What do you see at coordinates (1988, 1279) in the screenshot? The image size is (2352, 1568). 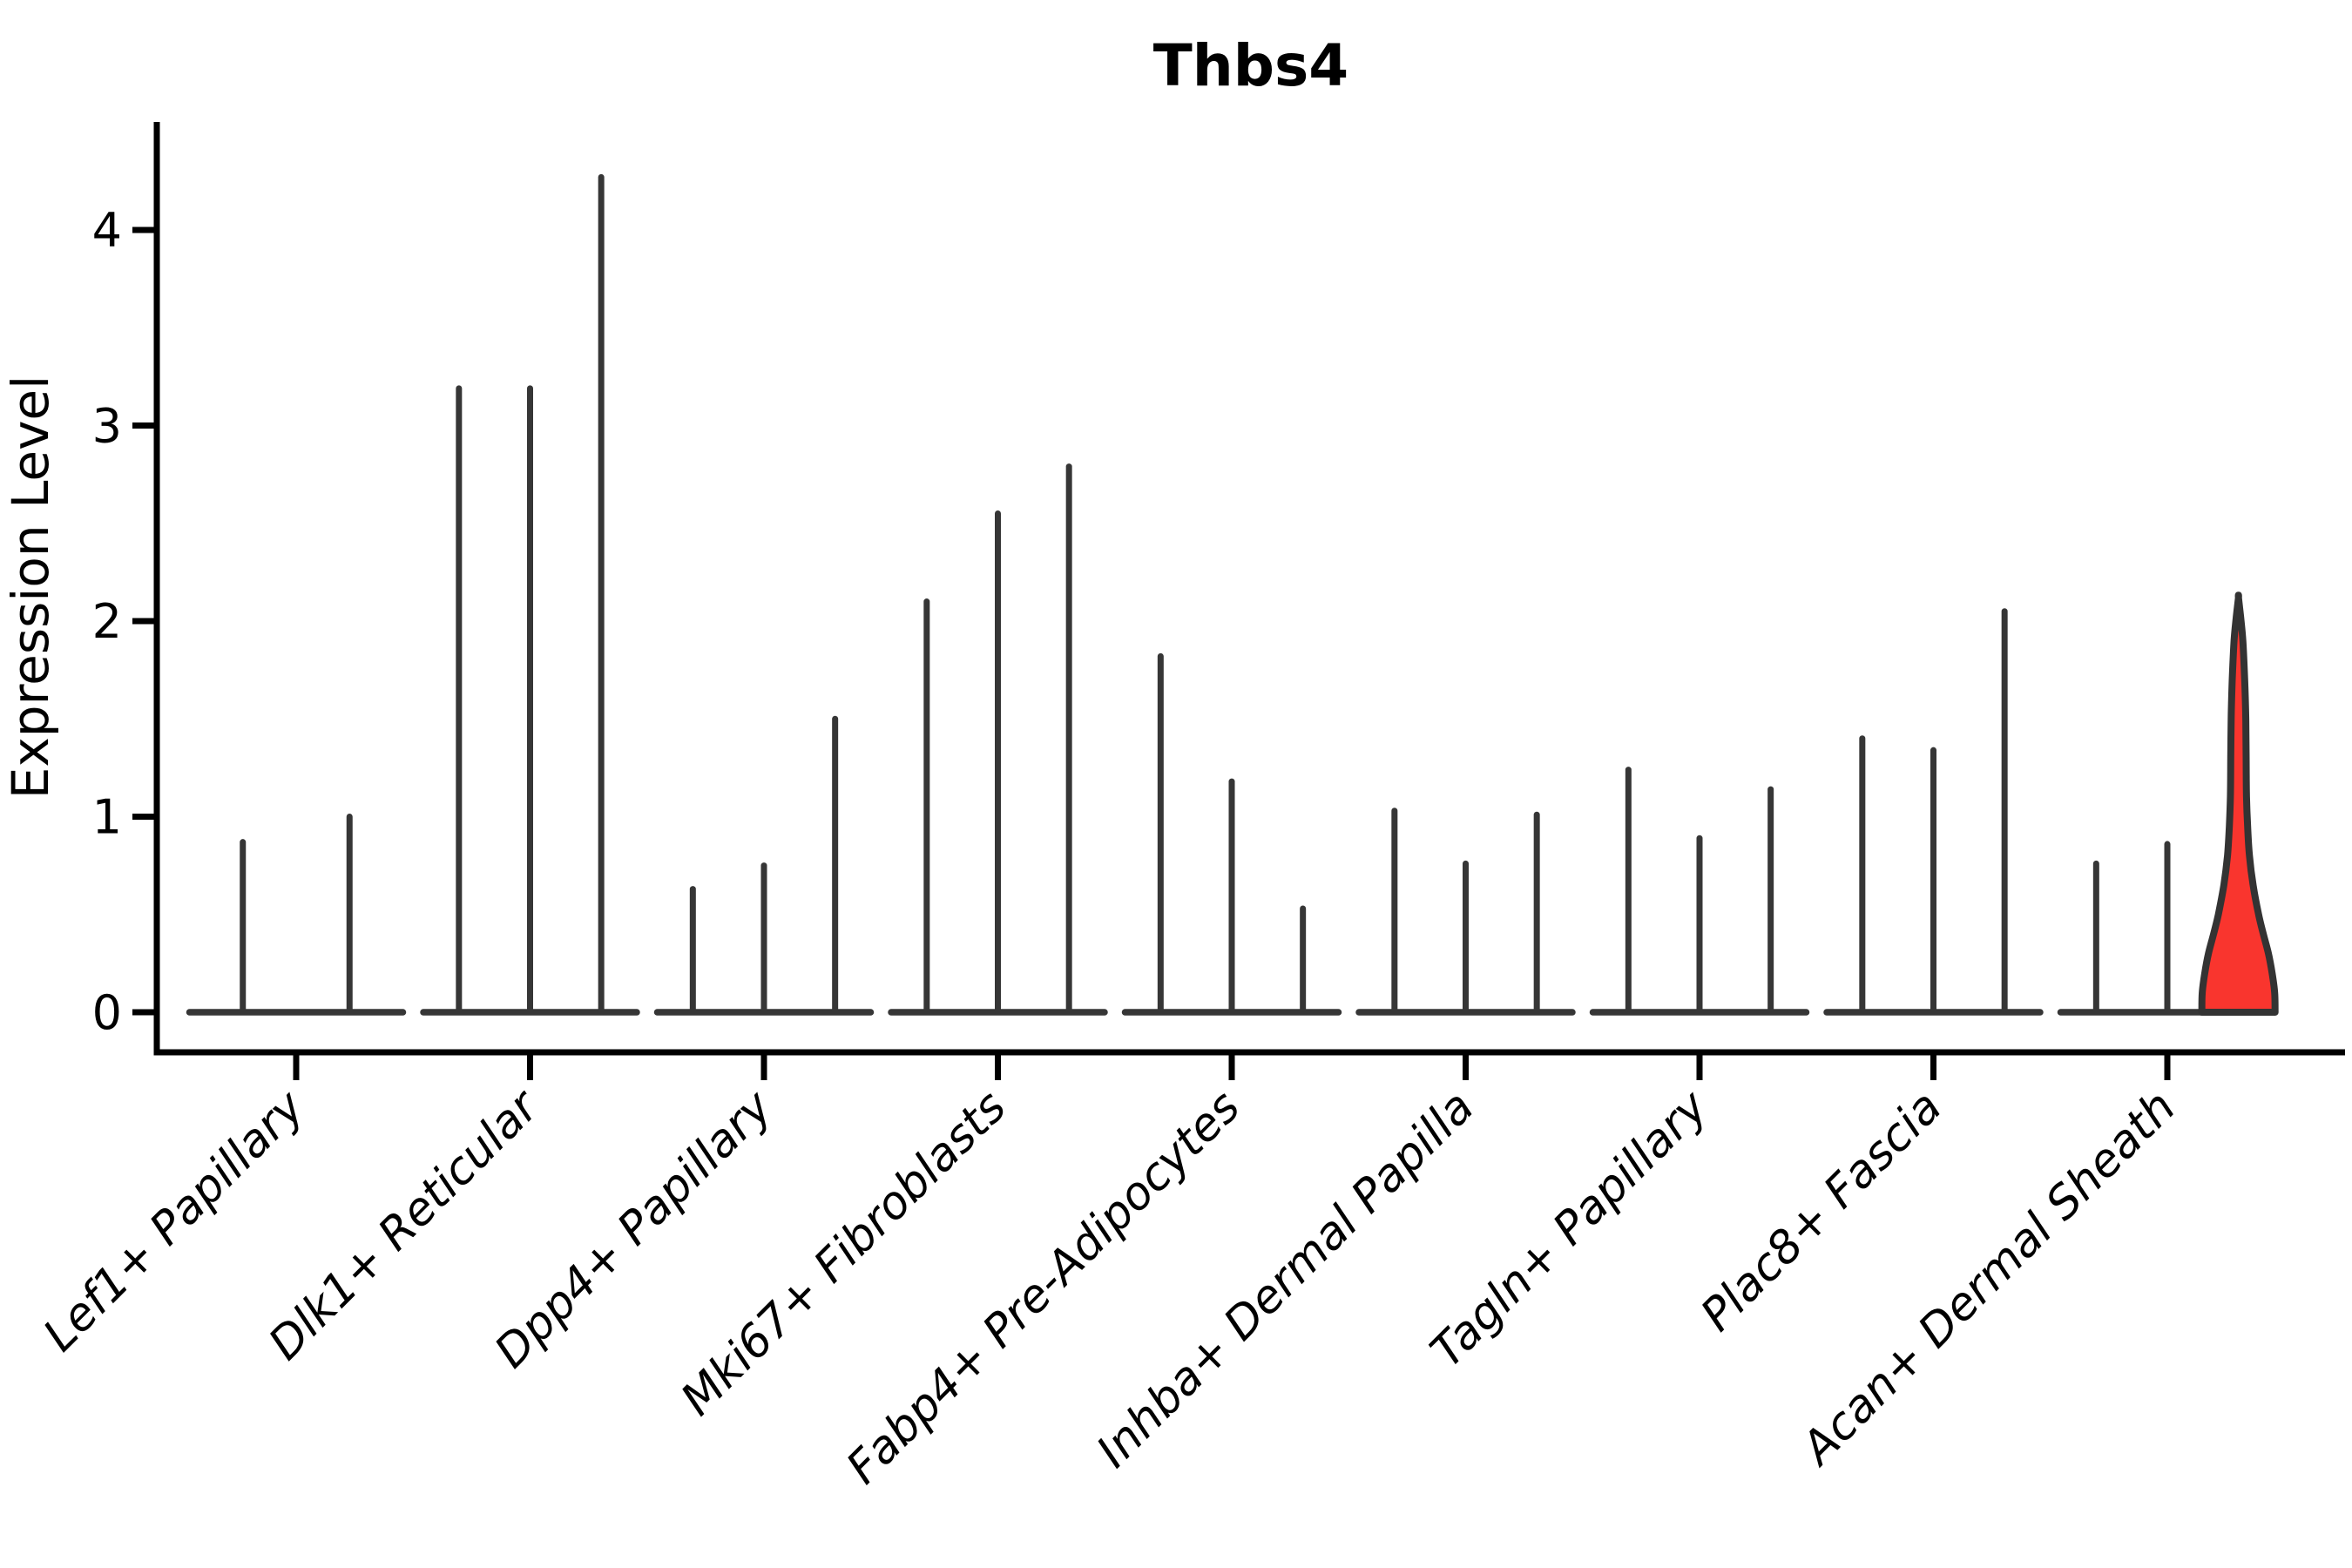 I see `x-tick-label: Acan+ Dermal Sheath` at bounding box center [1988, 1279].